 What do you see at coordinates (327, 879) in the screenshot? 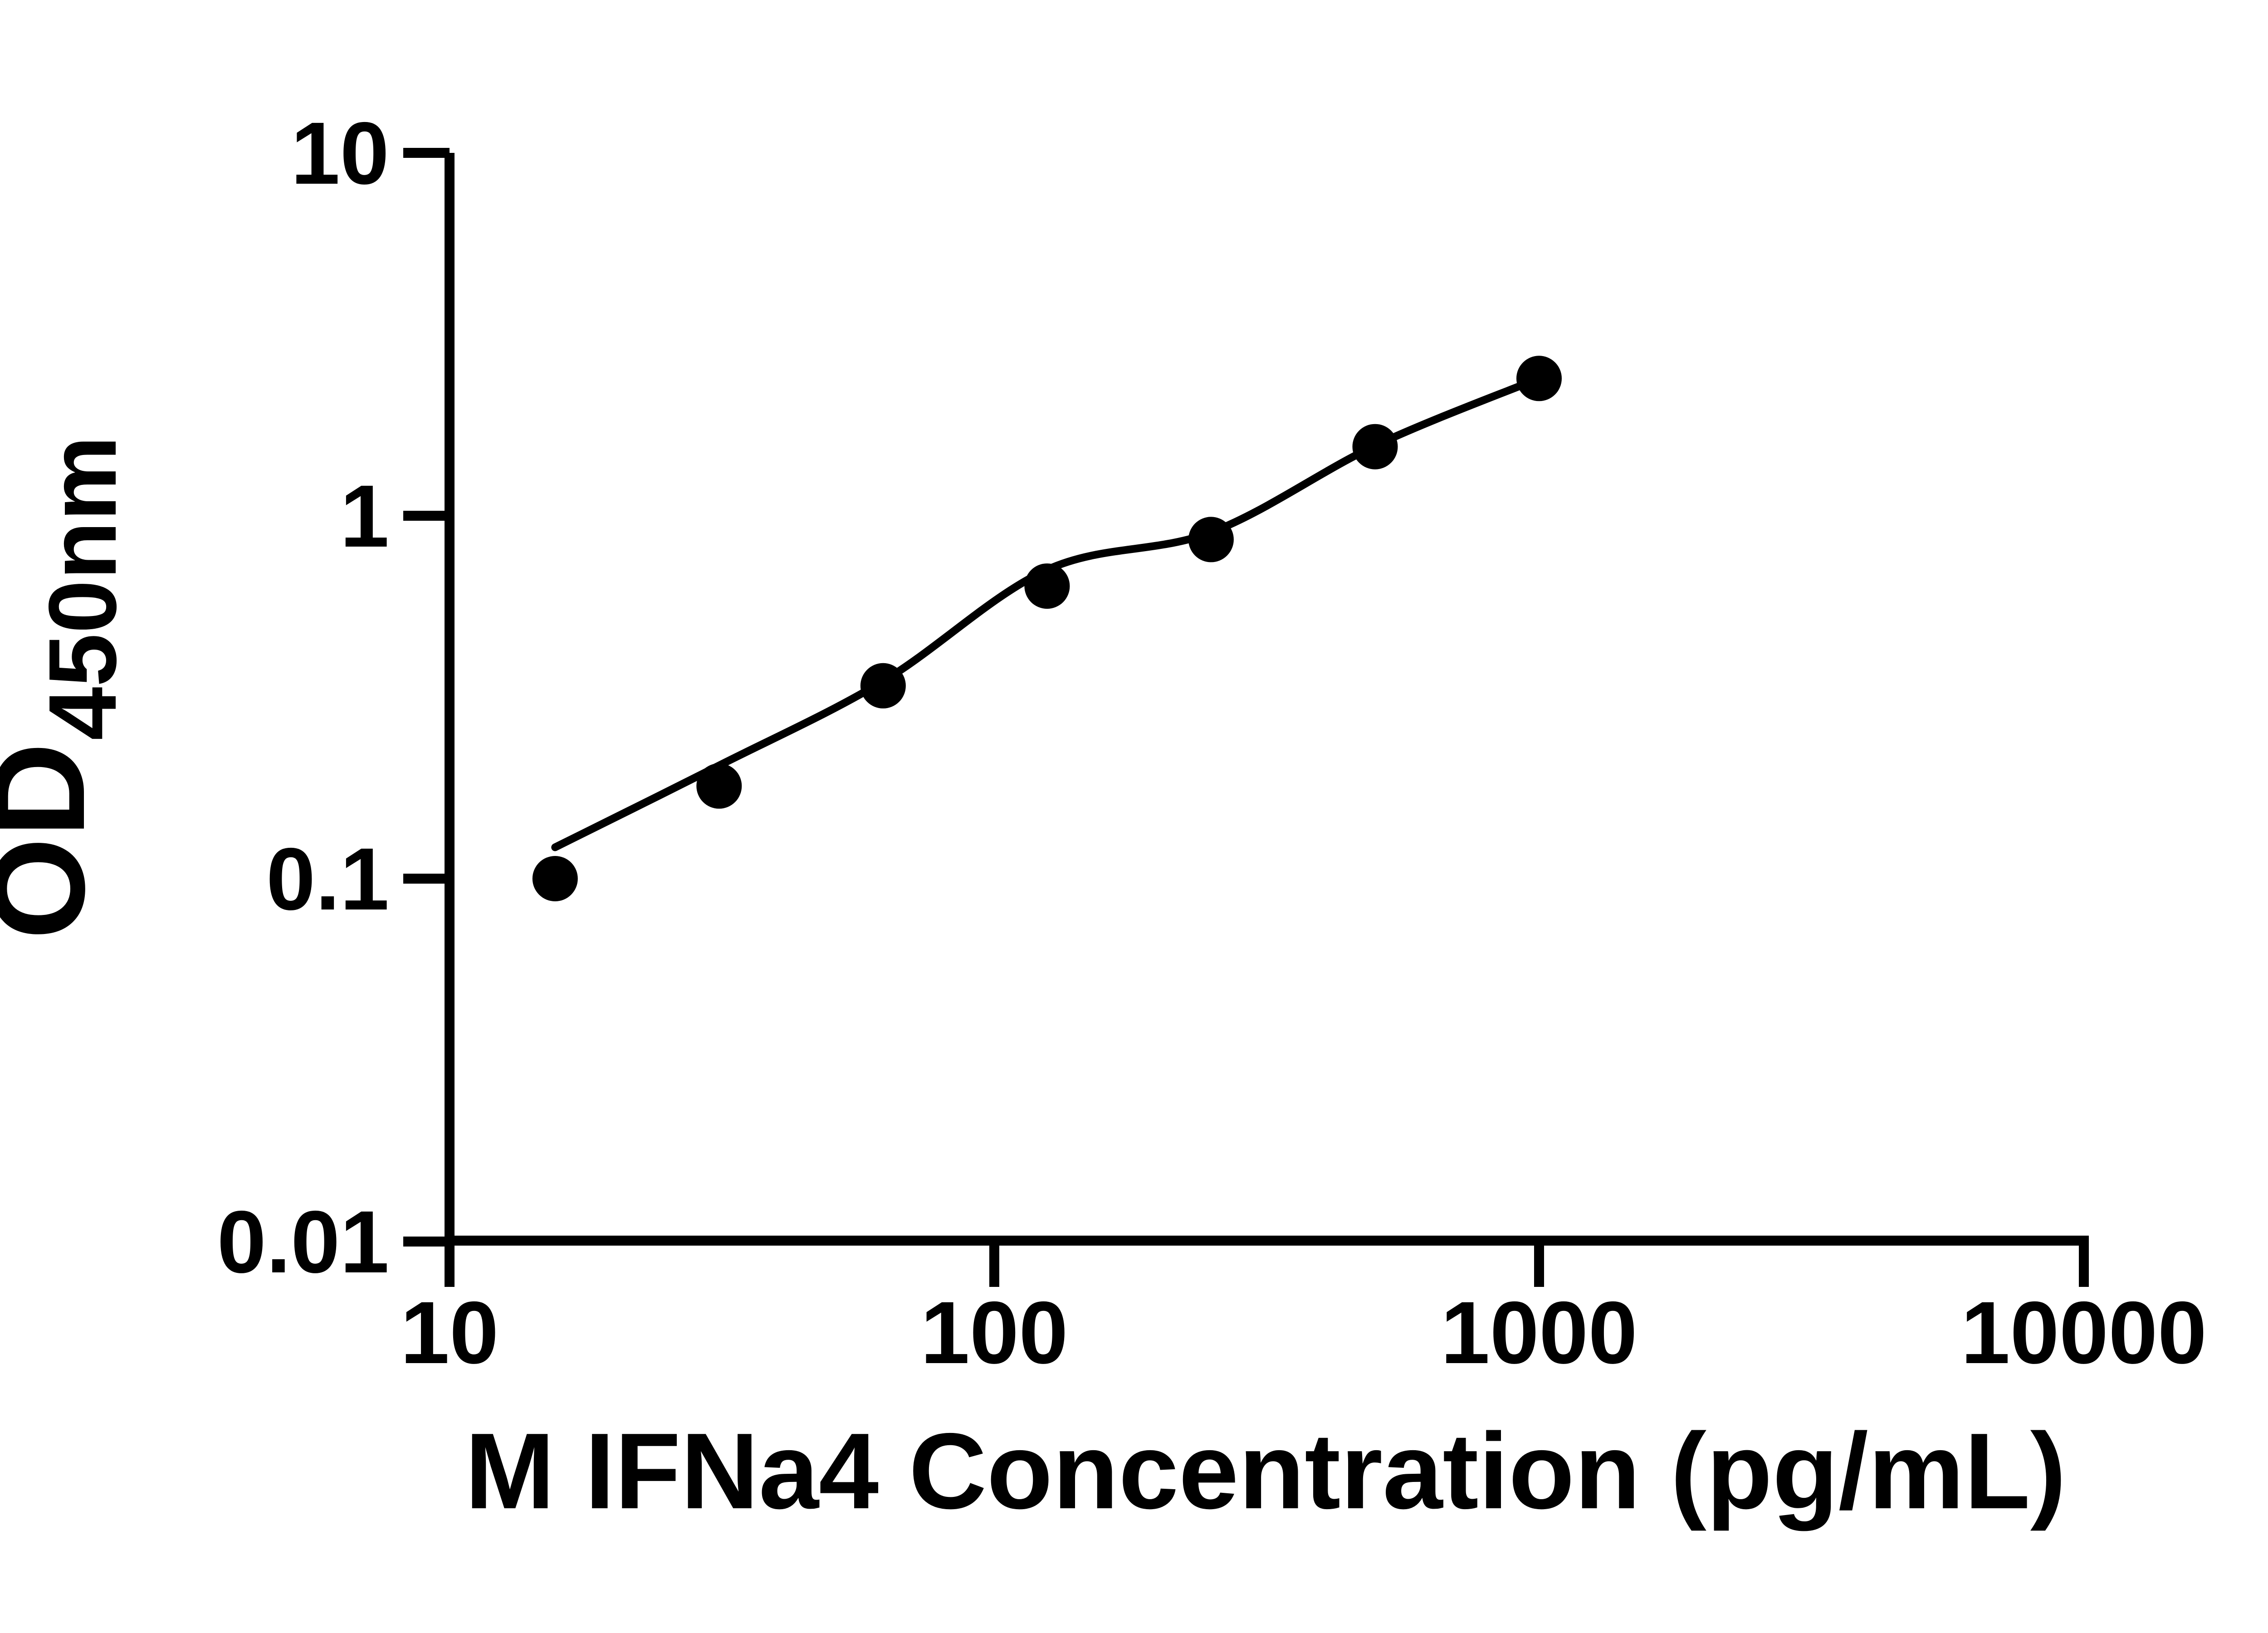
I see `y-tick-label: 0.1` at bounding box center [327, 879].